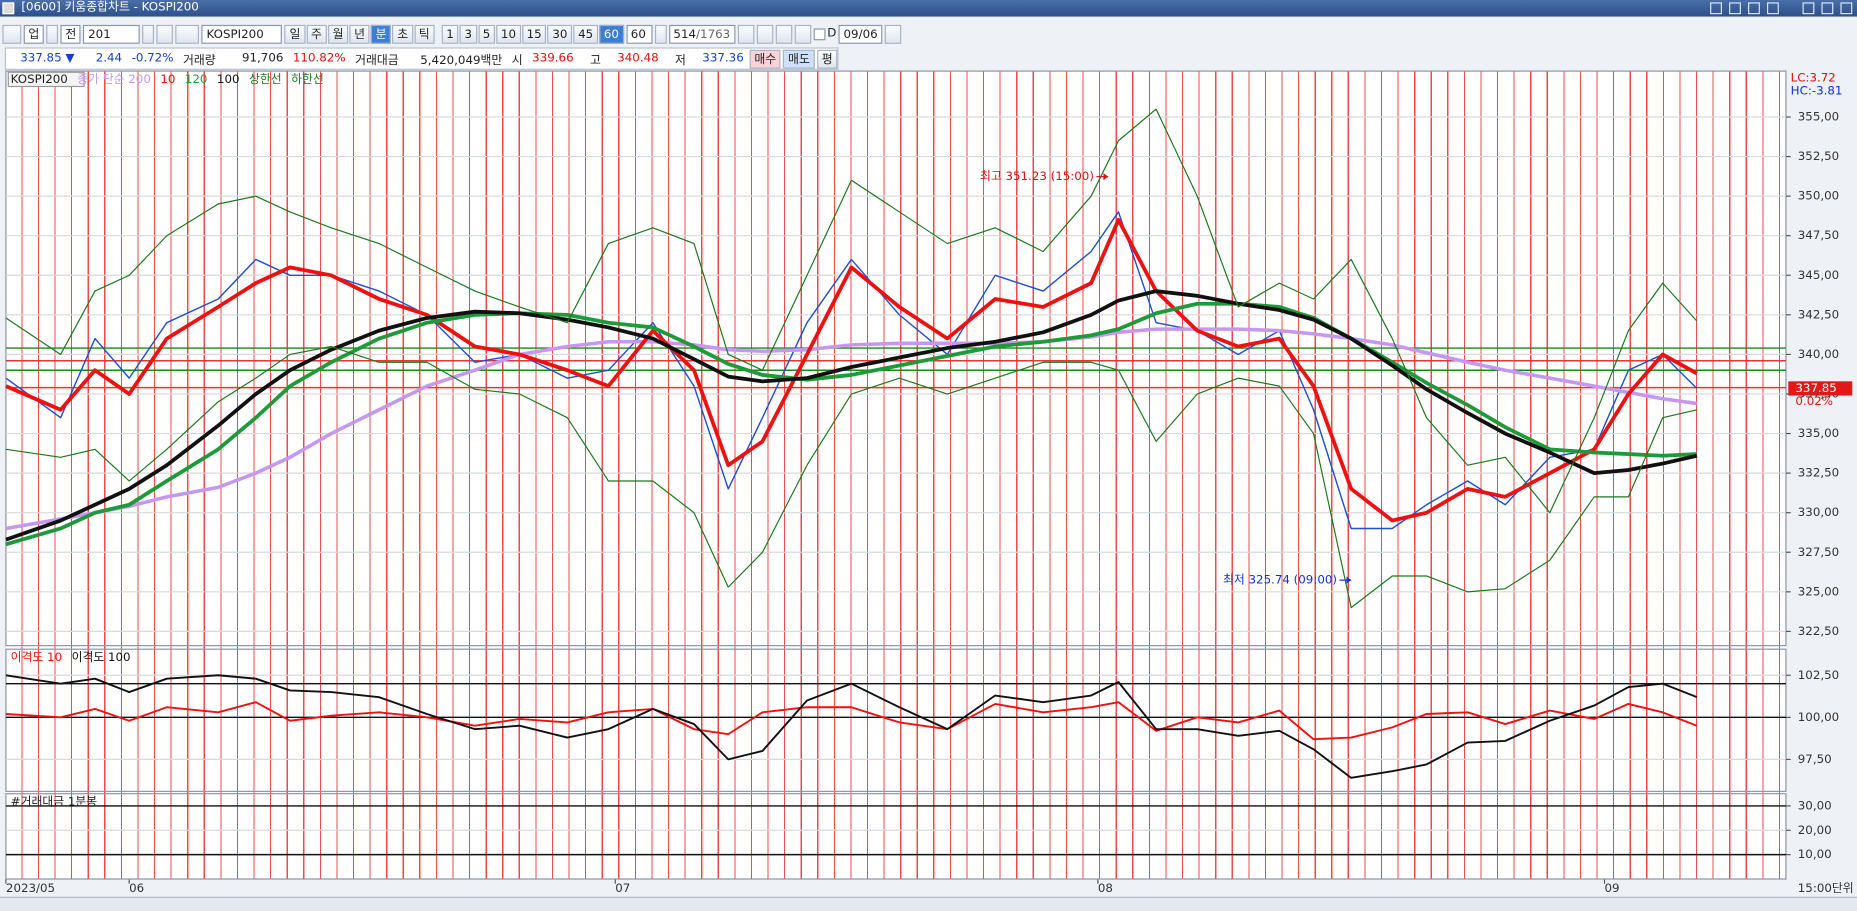  I want to click on x-tick-label: 07, so click(622, 888).